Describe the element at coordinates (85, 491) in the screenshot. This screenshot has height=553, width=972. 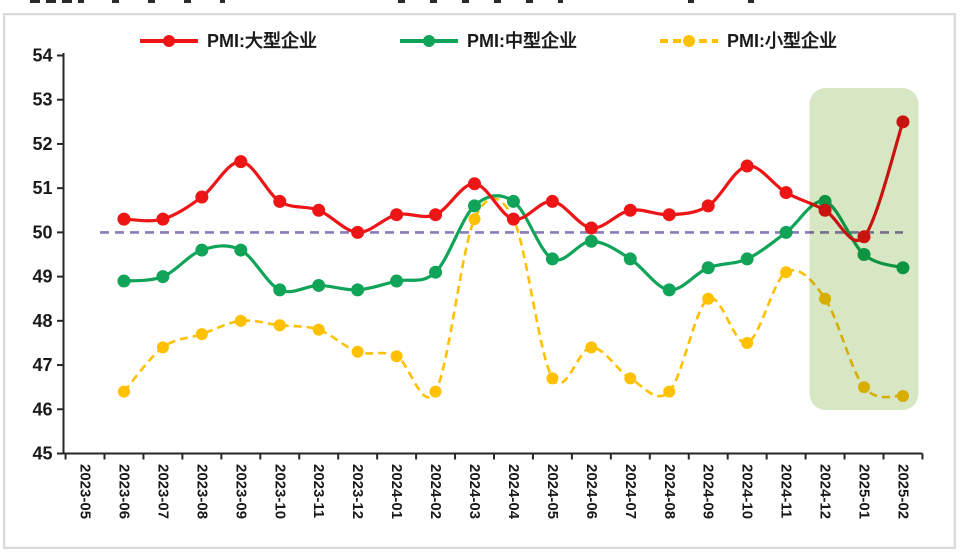
I see `x-axis-label: 2023-05` at that location.